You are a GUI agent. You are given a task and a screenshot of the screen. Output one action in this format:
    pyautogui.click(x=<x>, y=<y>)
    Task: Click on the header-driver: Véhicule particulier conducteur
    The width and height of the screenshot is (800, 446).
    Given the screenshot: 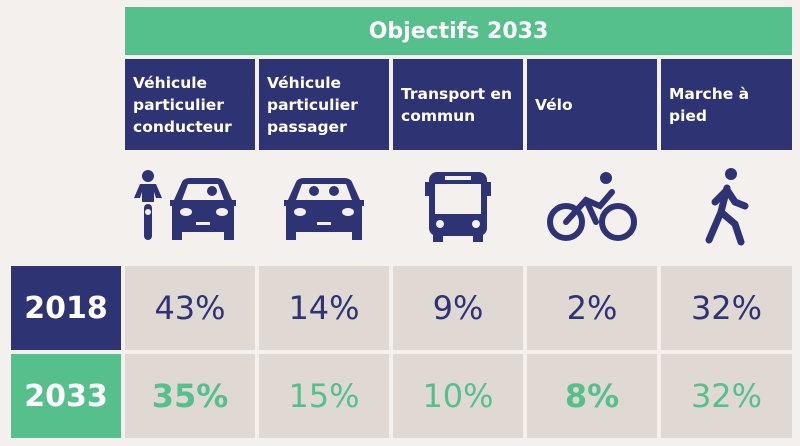 What is the action you would take?
    pyautogui.click(x=190, y=104)
    